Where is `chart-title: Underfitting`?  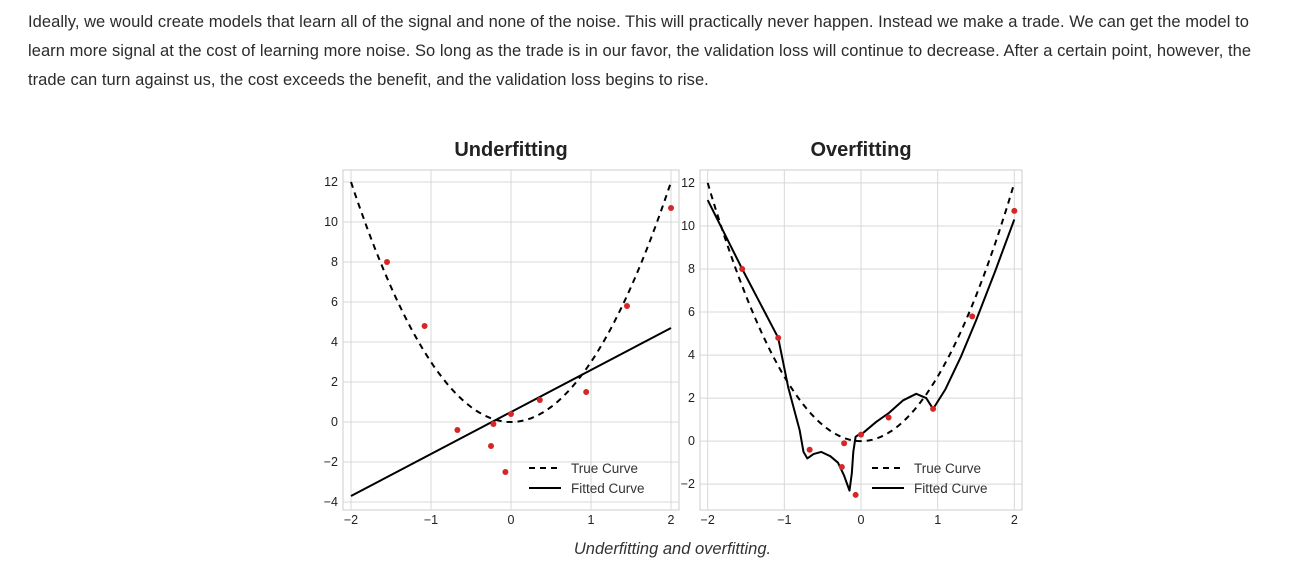
chart-title: Underfitting is located at coordinates (510, 150).